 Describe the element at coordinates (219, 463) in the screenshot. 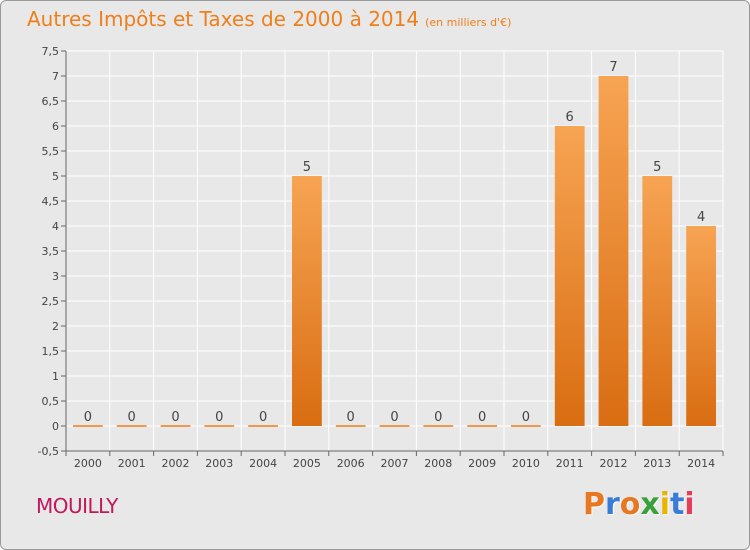

I see `x-tick-label: 2003` at that location.